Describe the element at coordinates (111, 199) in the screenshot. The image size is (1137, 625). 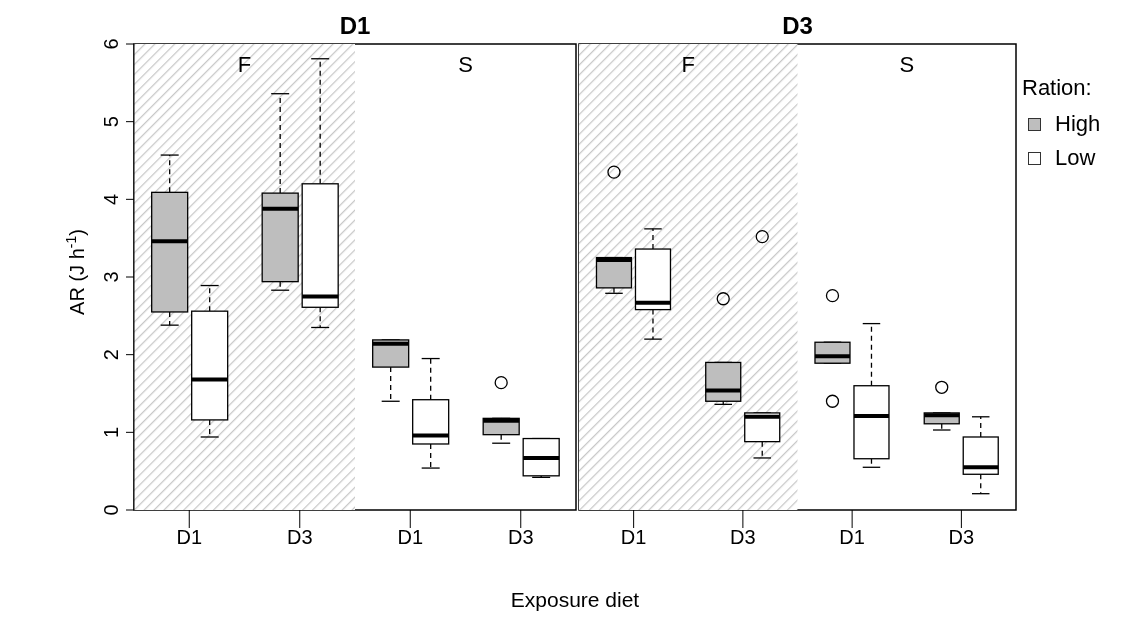
I see `y-tick-label: 4` at that location.